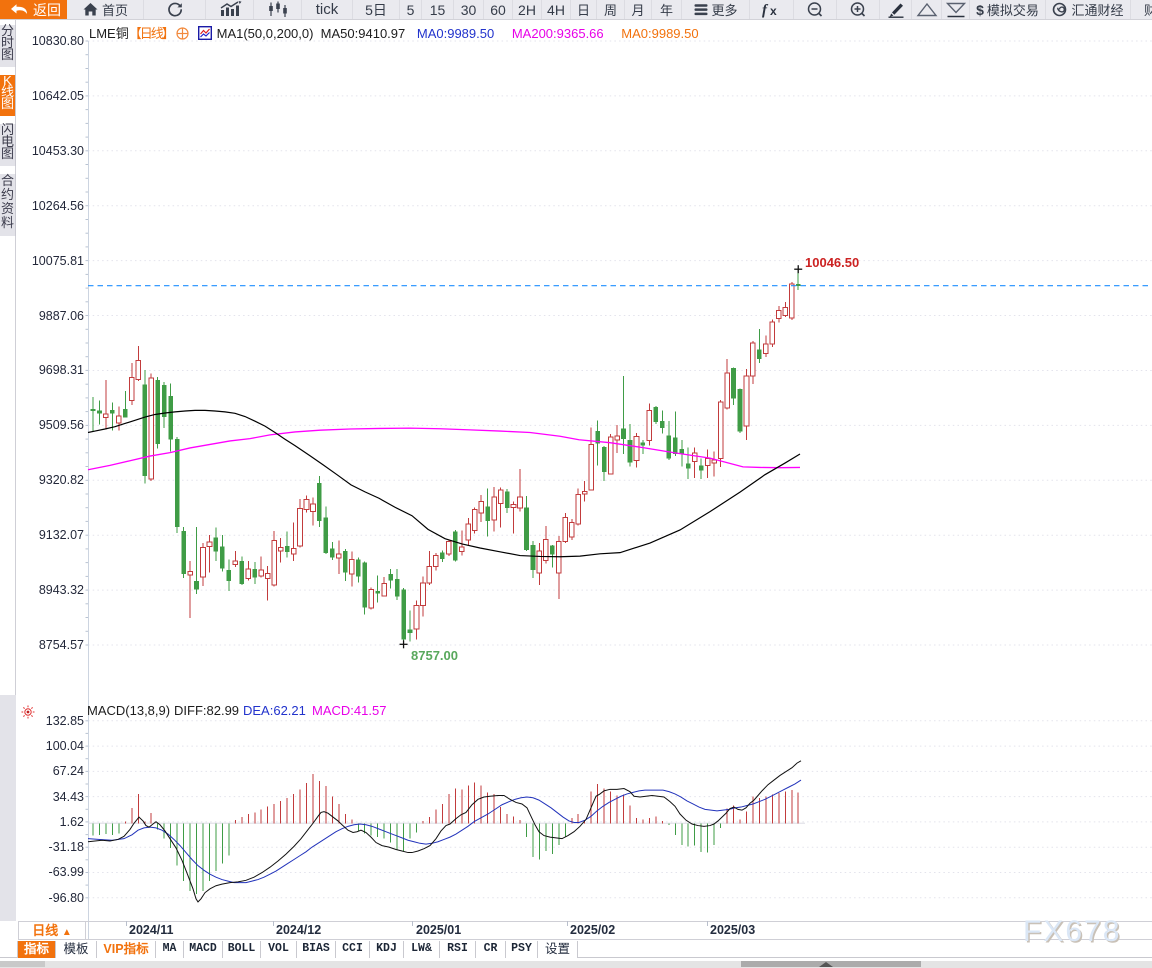 The width and height of the screenshot is (1152, 968). What do you see at coordinates (773, 11) in the screenshot?
I see `svg-text: x` at bounding box center [773, 11].